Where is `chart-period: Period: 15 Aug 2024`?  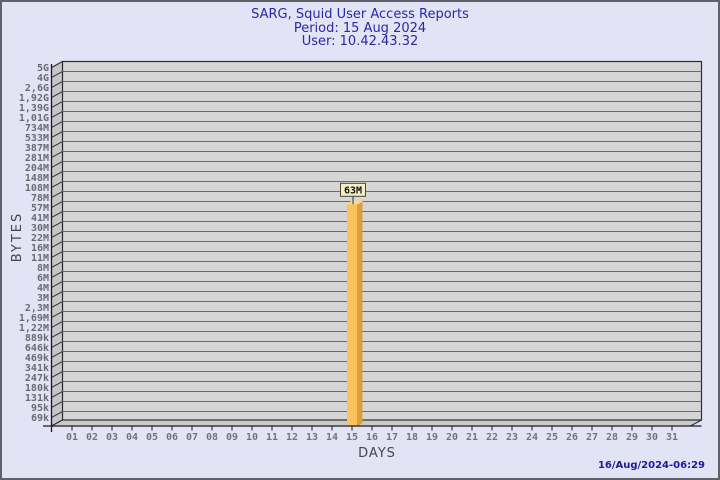
chart-period: Period: 15 Aug 2024 is located at coordinates (360, 28).